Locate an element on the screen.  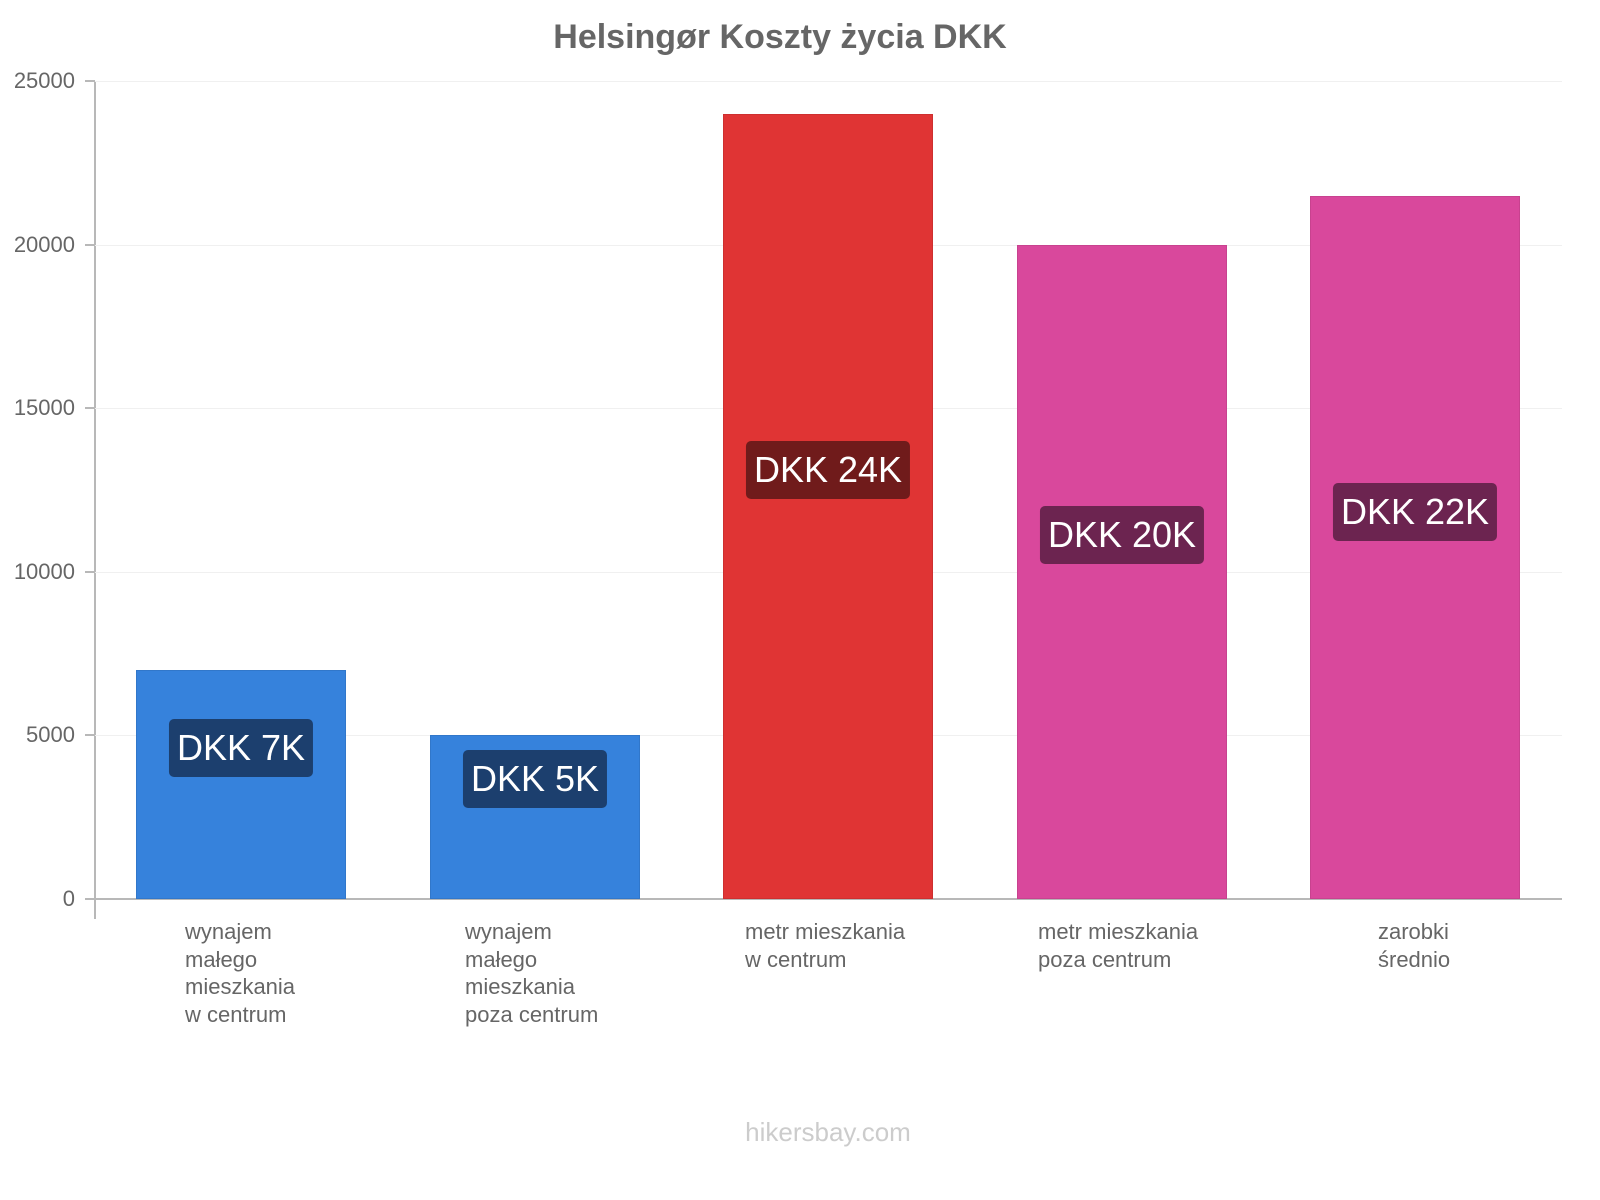
x-category-label: wynajem małego mieszkania w centrum is located at coordinates (240, 973).